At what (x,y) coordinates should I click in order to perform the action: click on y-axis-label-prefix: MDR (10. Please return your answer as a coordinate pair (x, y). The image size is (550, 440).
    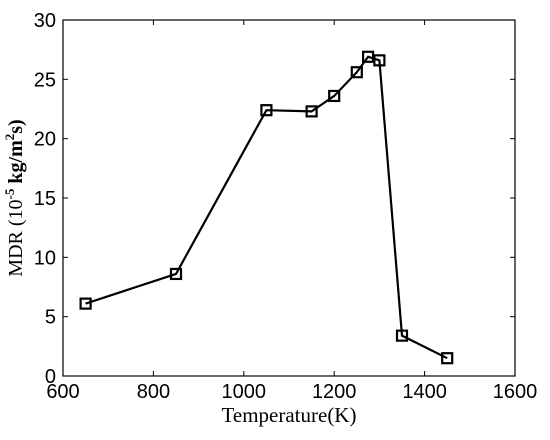
    Looking at the image, I should click on (16, 237).